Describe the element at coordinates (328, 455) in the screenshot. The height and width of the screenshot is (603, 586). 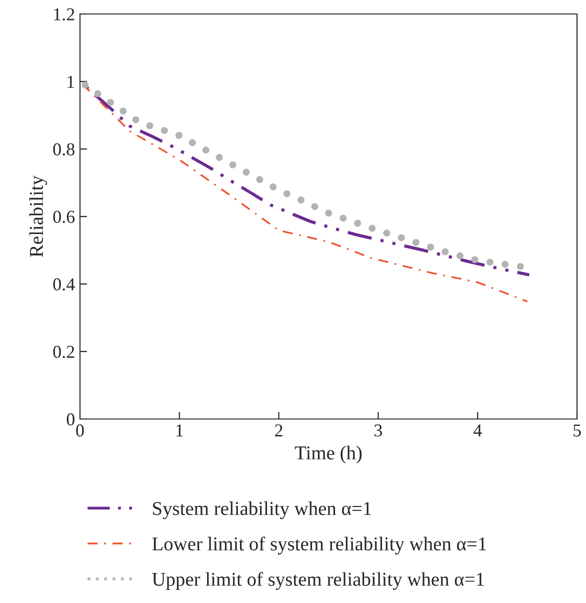
I see `x-axis-title: Time (h)` at that location.